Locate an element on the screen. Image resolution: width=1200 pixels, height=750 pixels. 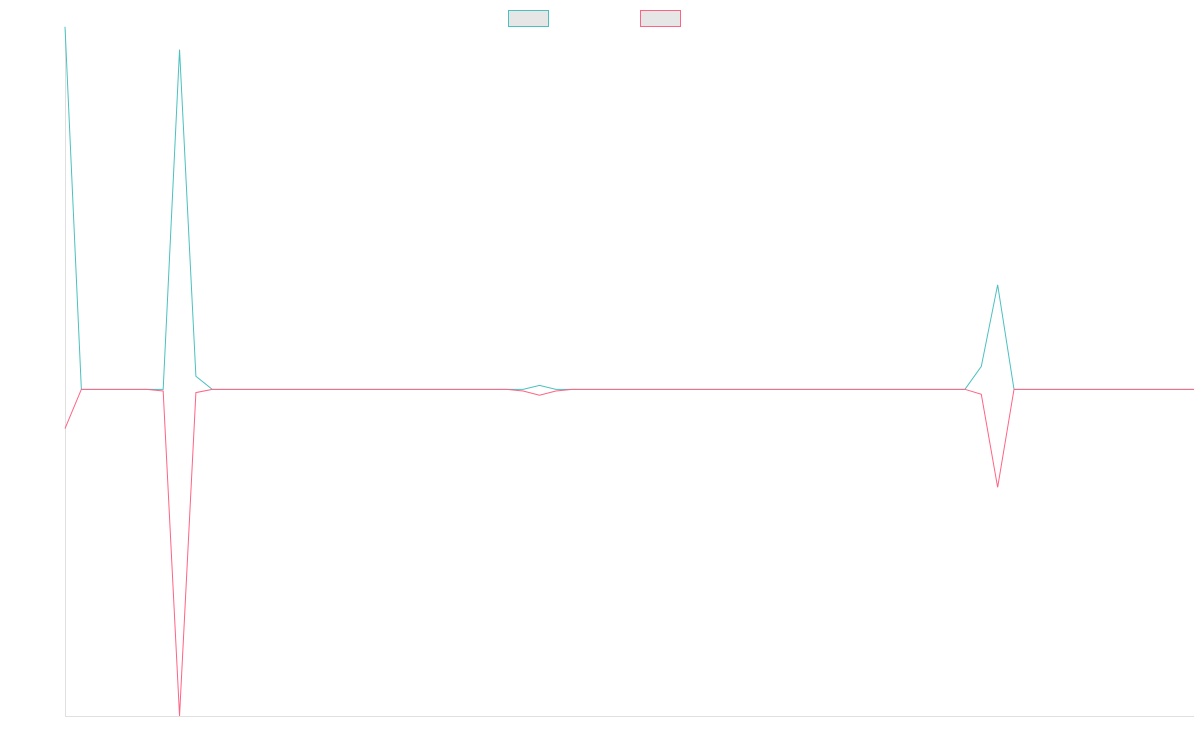
legend is located at coordinates (594, 18).